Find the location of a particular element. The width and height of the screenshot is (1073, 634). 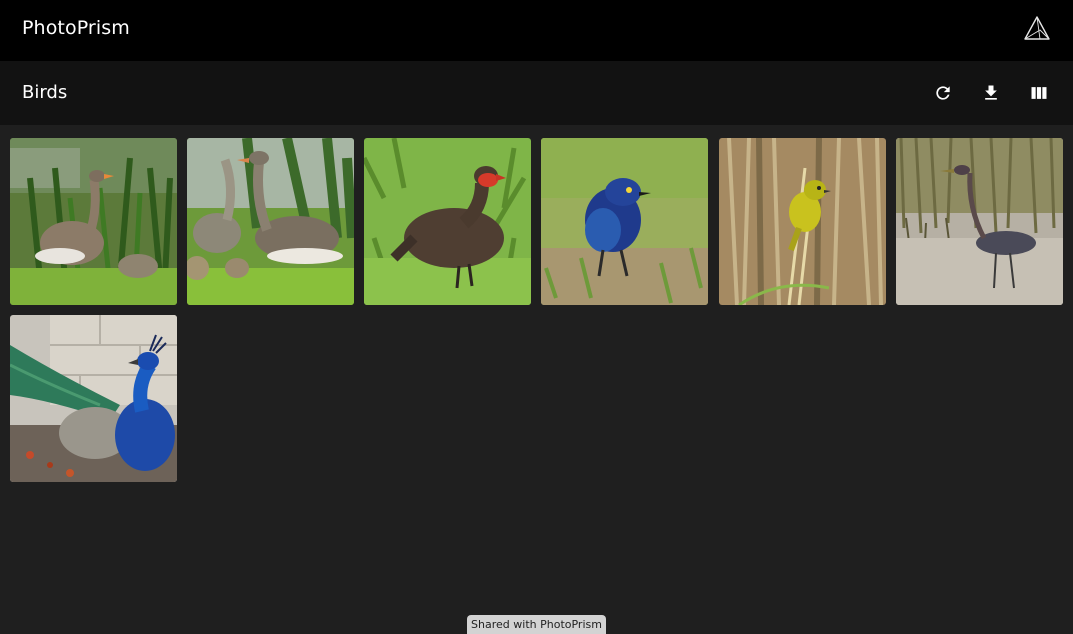

shared-with-badge: Shared with PhotoPrism is located at coordinates (536, 624).